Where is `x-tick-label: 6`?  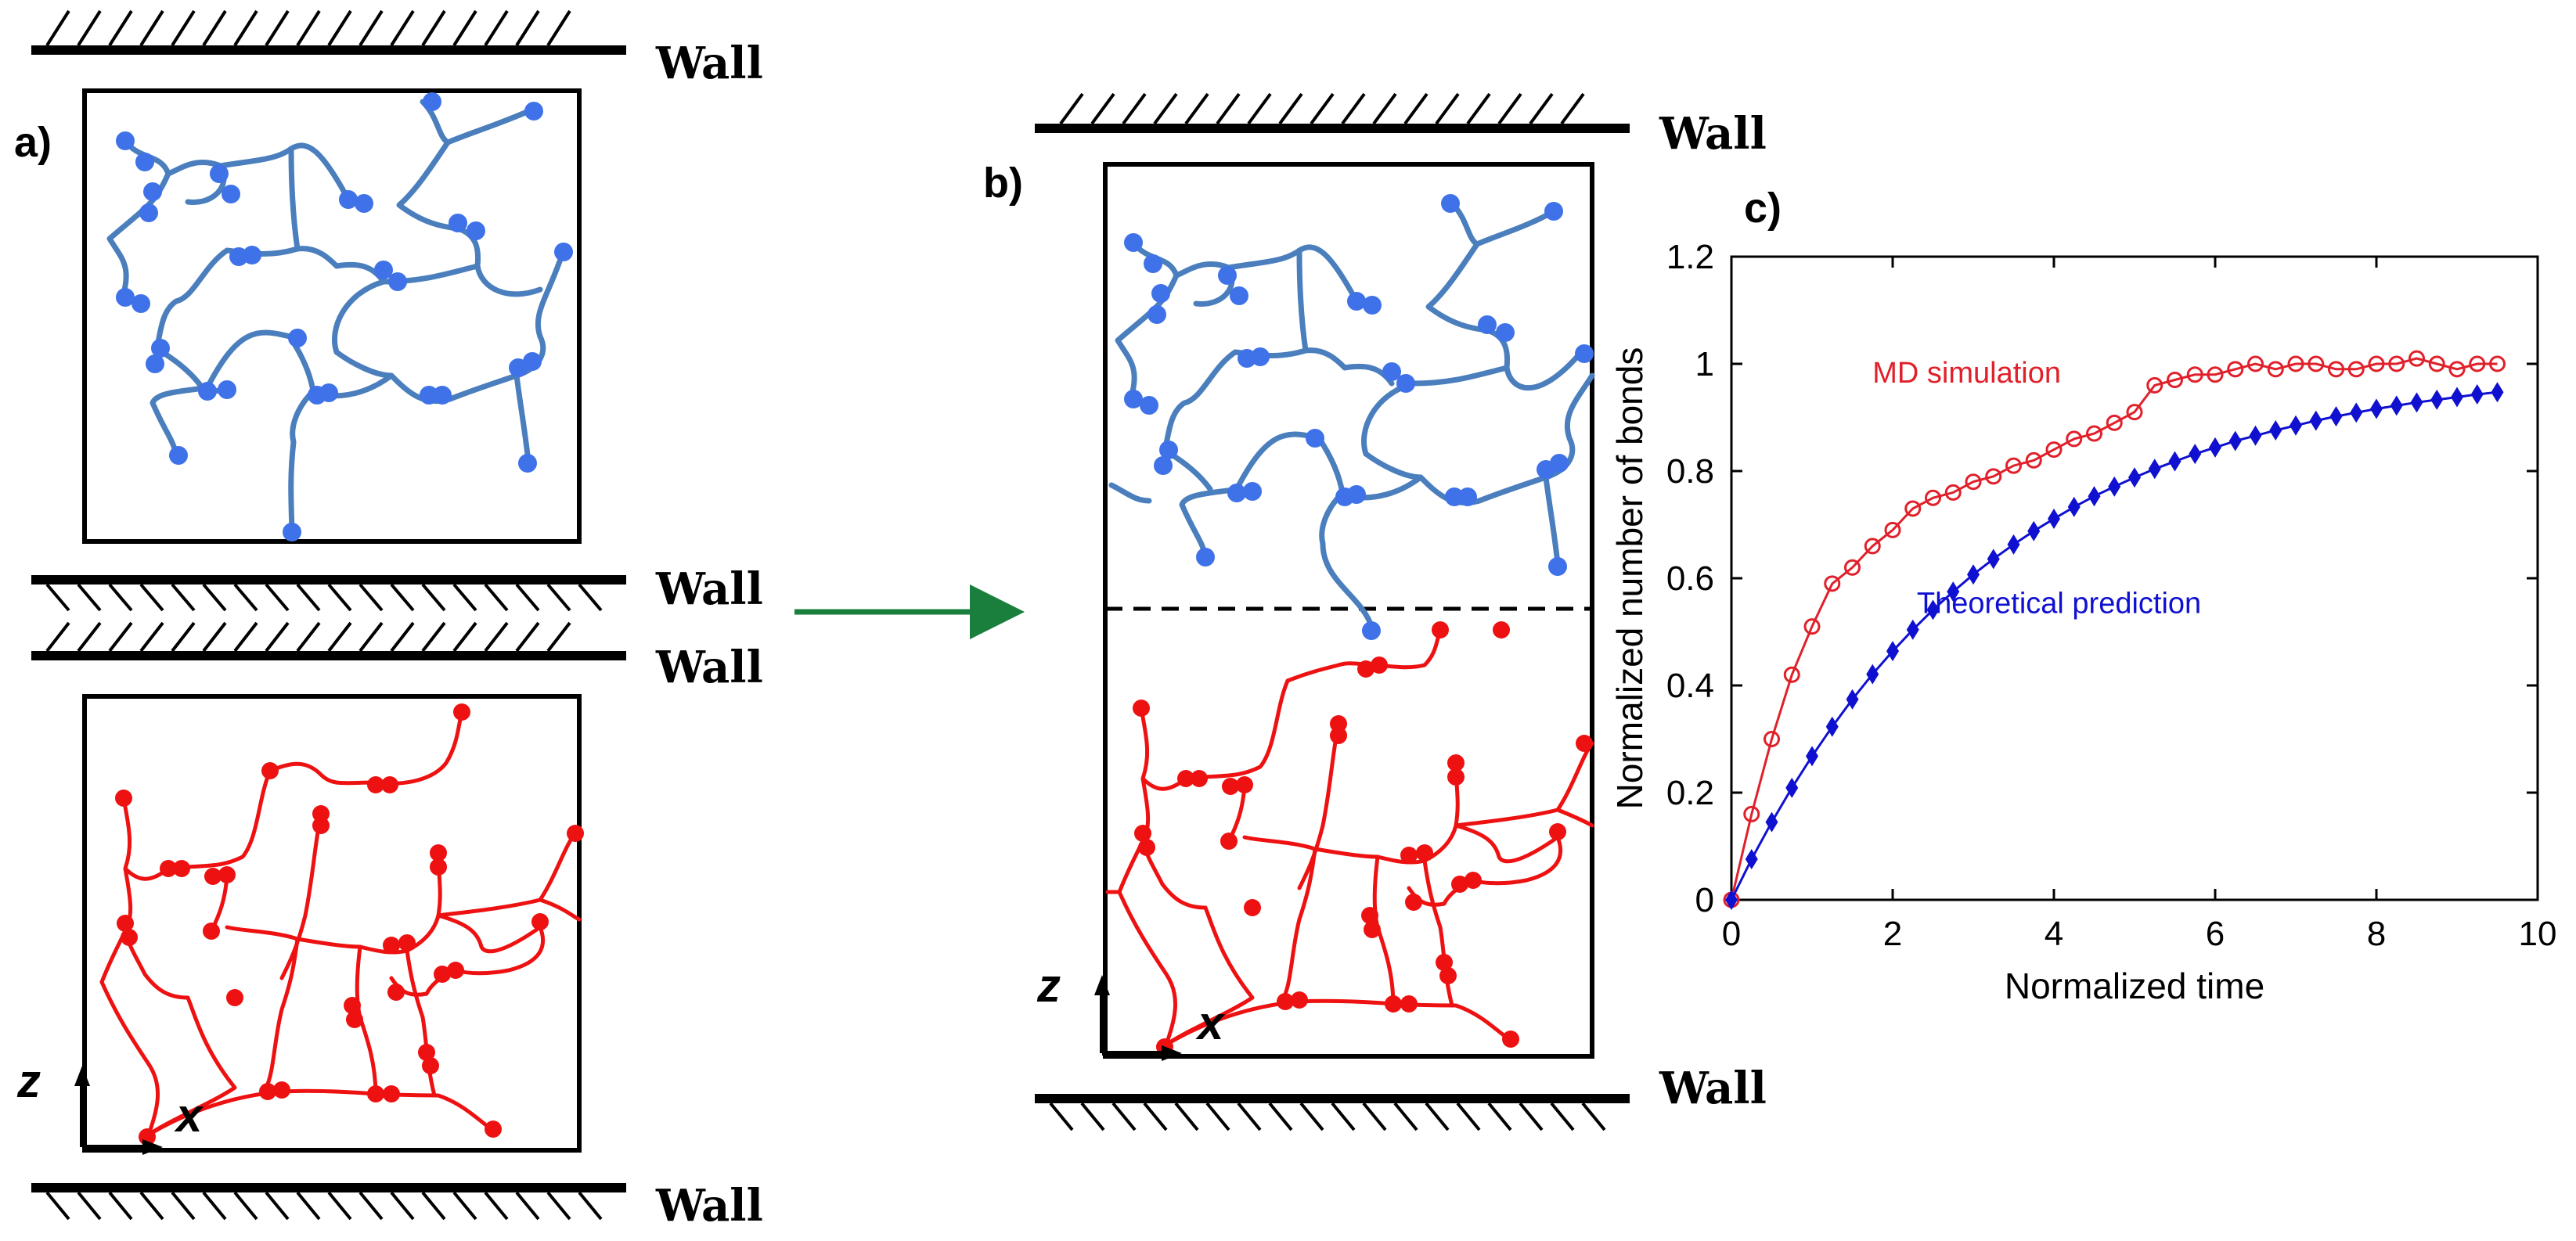
x-tick-label: 6 is located at coordinates (2215, 934).